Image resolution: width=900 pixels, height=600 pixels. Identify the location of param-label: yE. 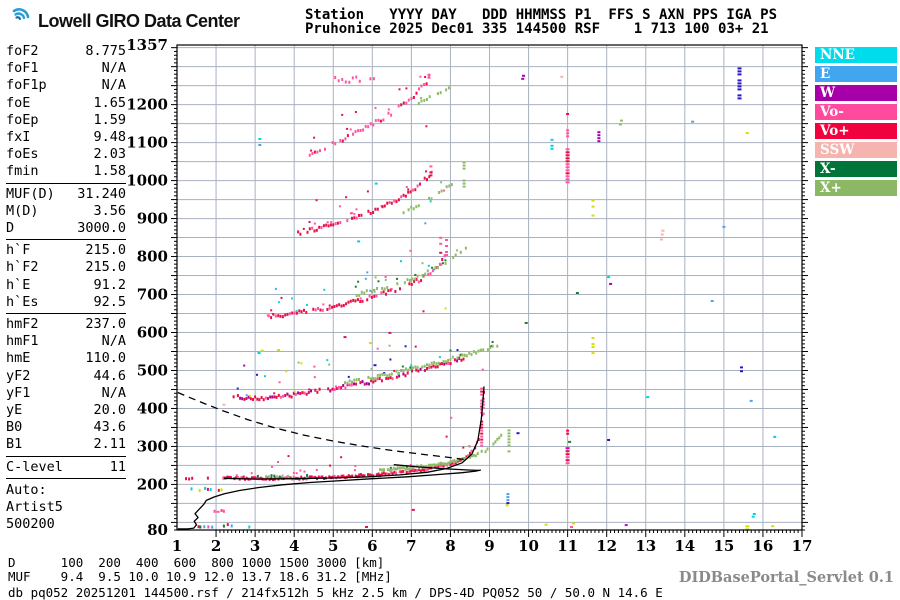
(14, 410).